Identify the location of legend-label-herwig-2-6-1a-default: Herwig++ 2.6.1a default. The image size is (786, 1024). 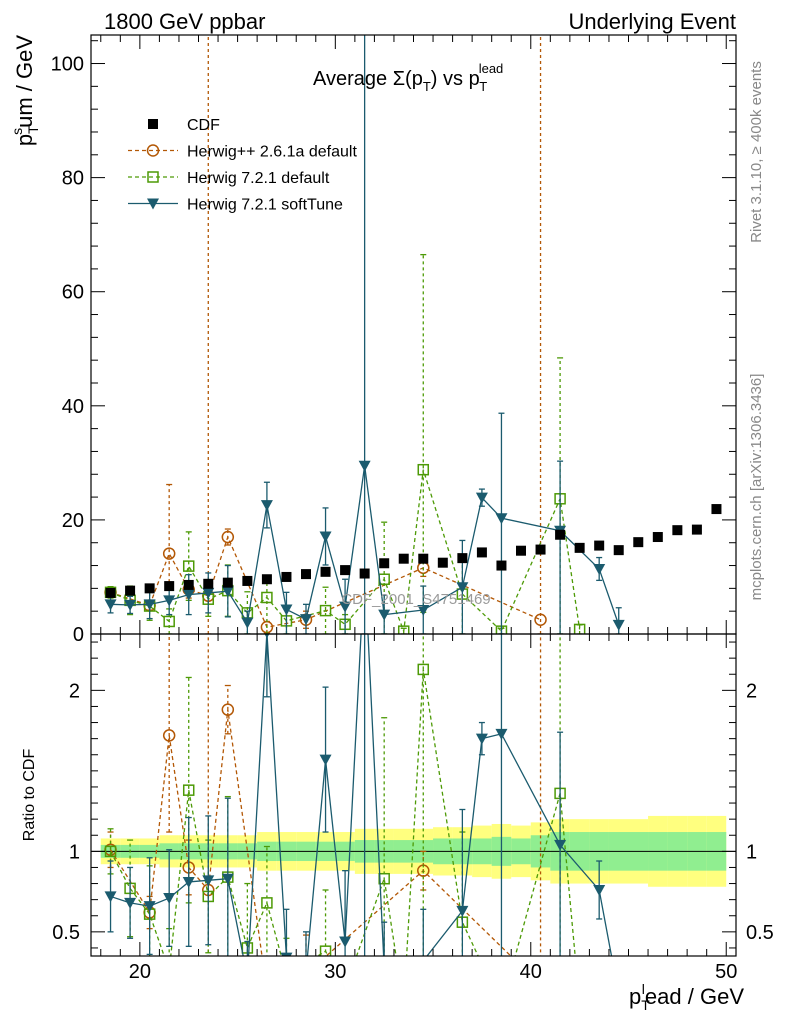
(272, 152).